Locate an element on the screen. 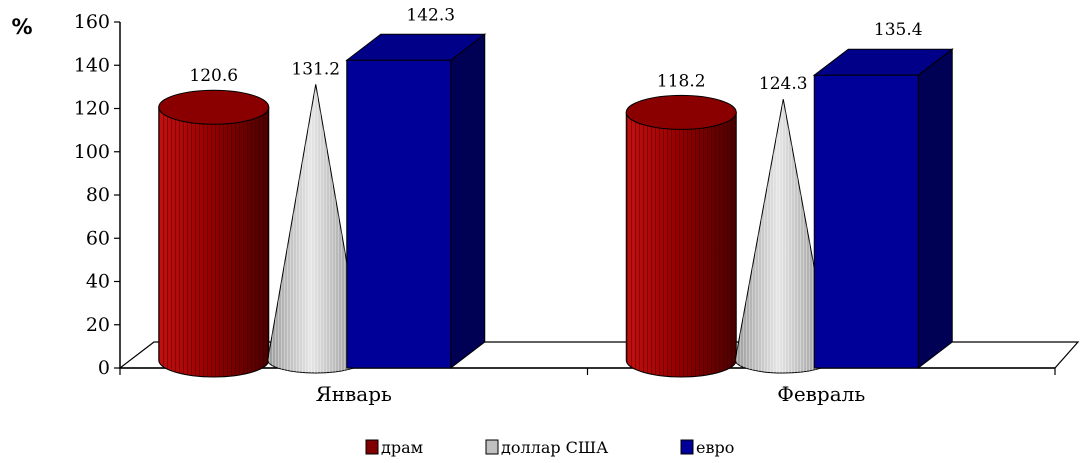  y-axis-label: % is located at coordinates (21, 27).